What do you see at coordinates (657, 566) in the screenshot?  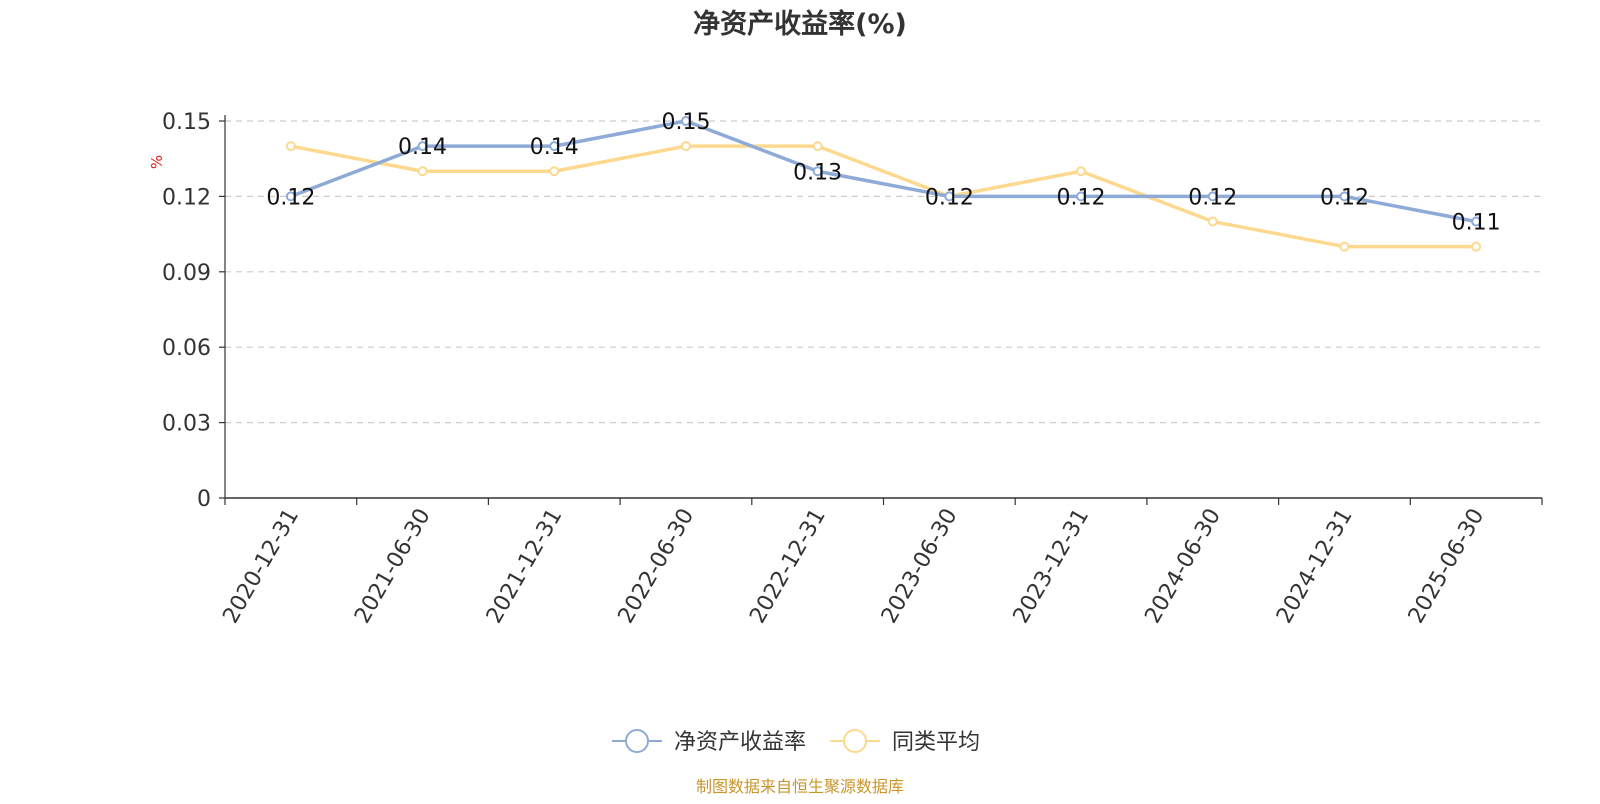 I see `x-tick-label: 2022-06-30` at bounding box center [657, 566].